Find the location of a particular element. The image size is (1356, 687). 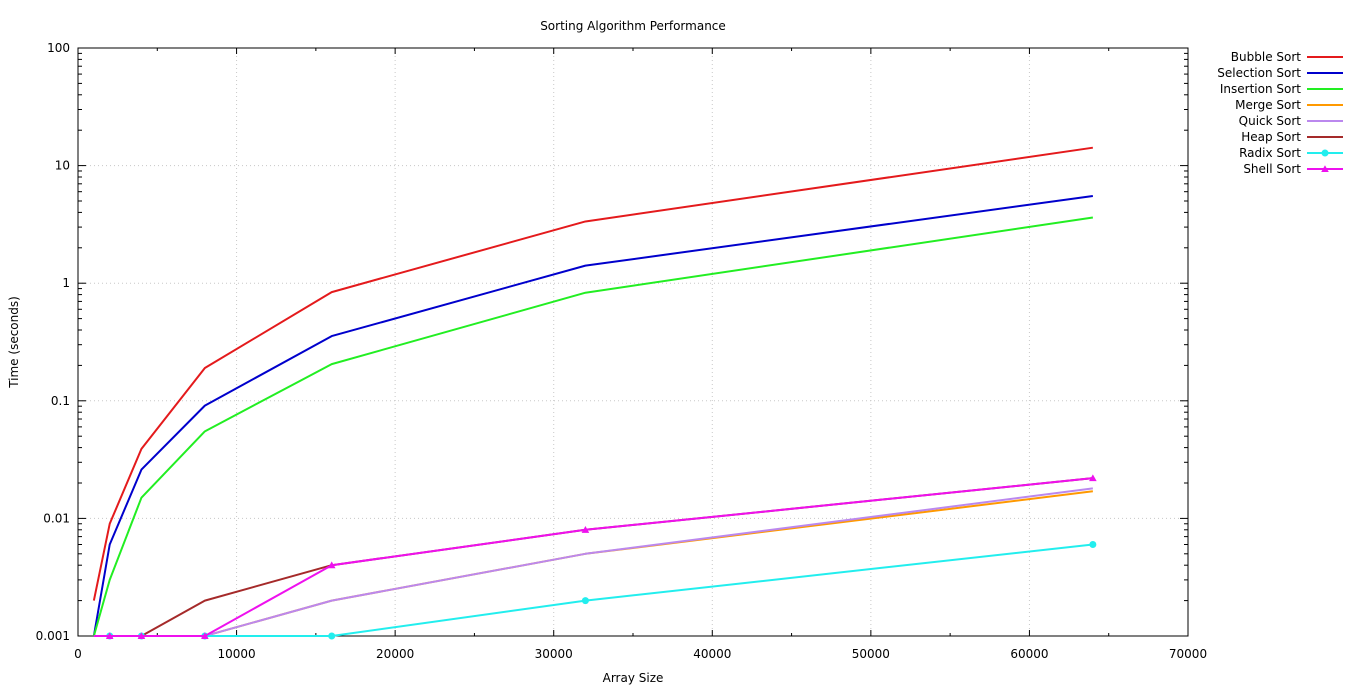

legend-entry: Insertion Sort is located at coordinates (1281, 89).